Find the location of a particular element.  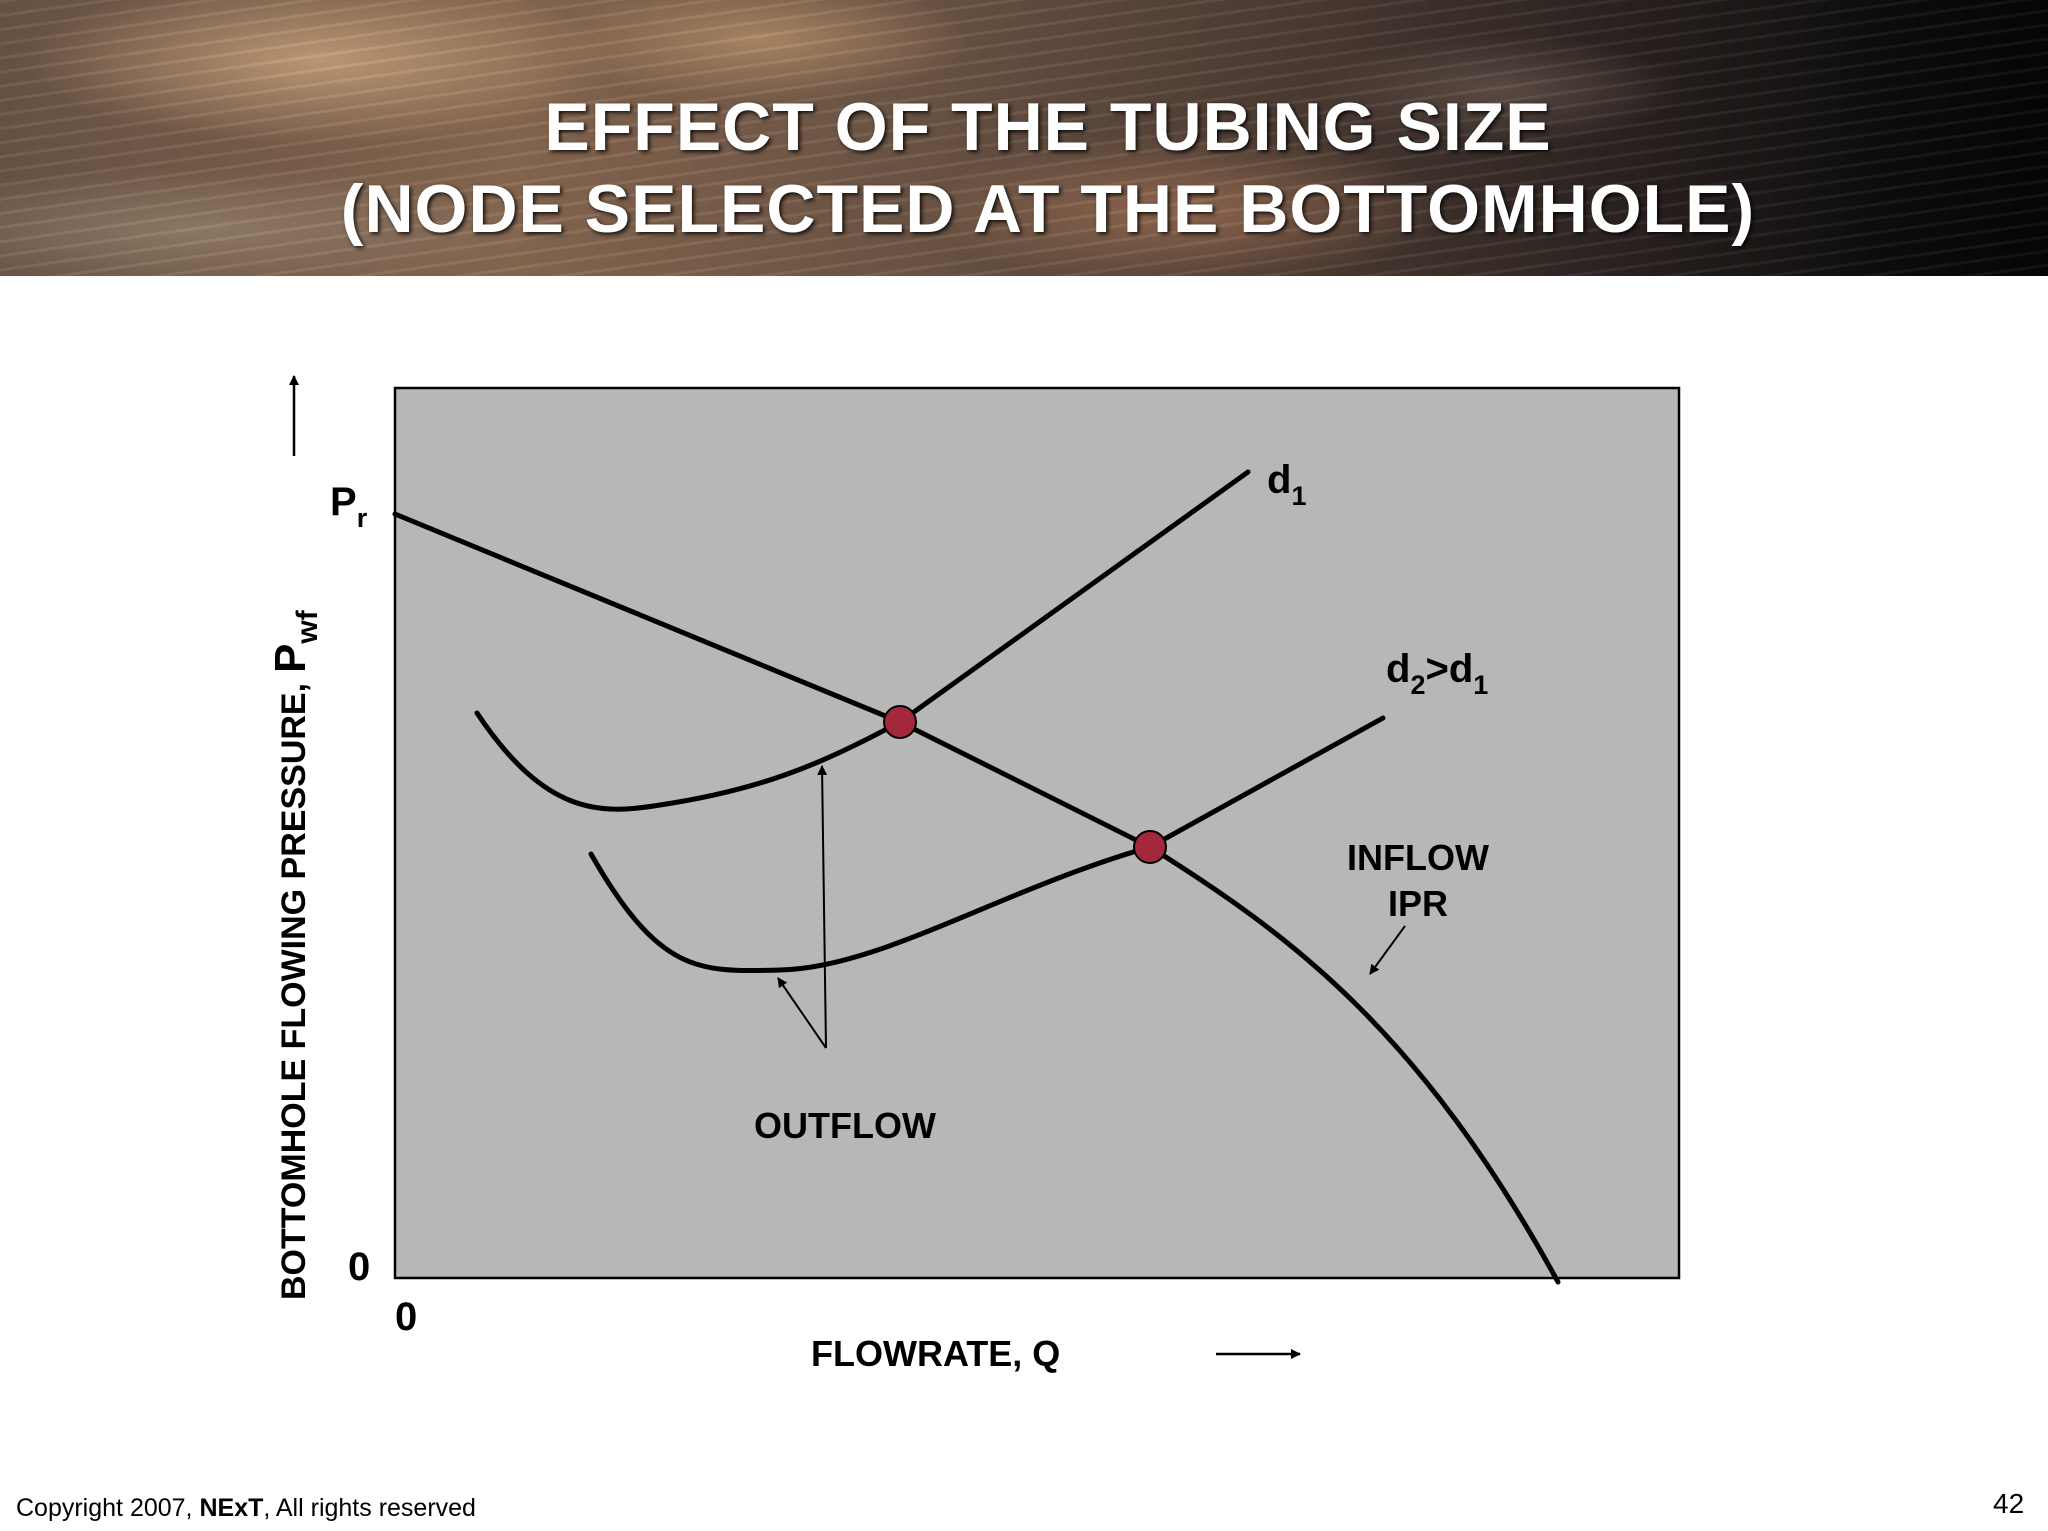

page-number: 42 is located at coordinates (2009, 1503).